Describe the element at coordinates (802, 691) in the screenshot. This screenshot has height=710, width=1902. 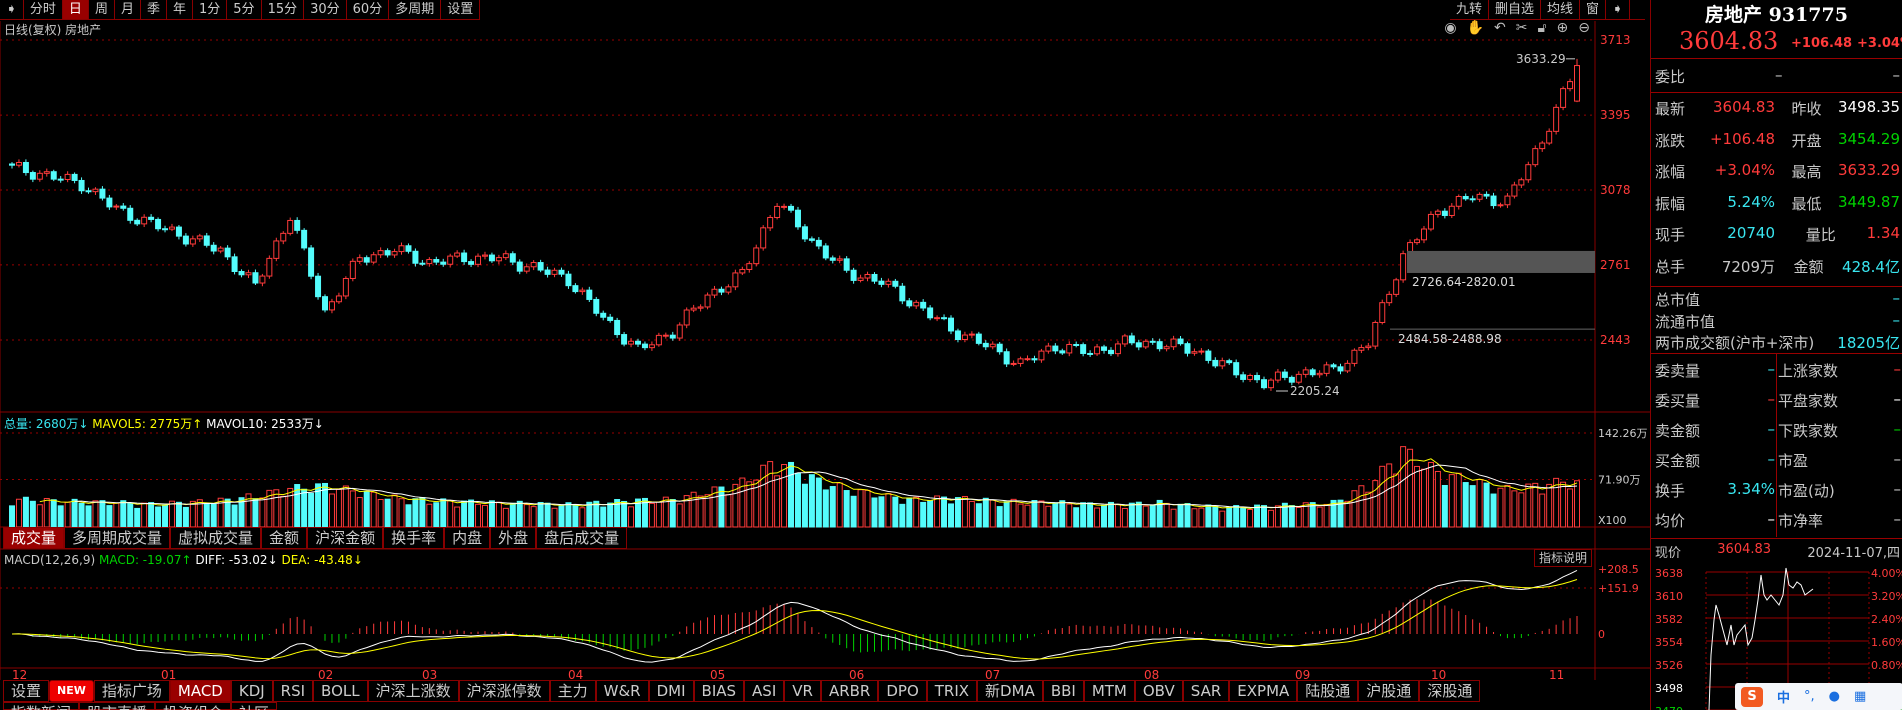
I see `indicator-tab: VR` at that location.